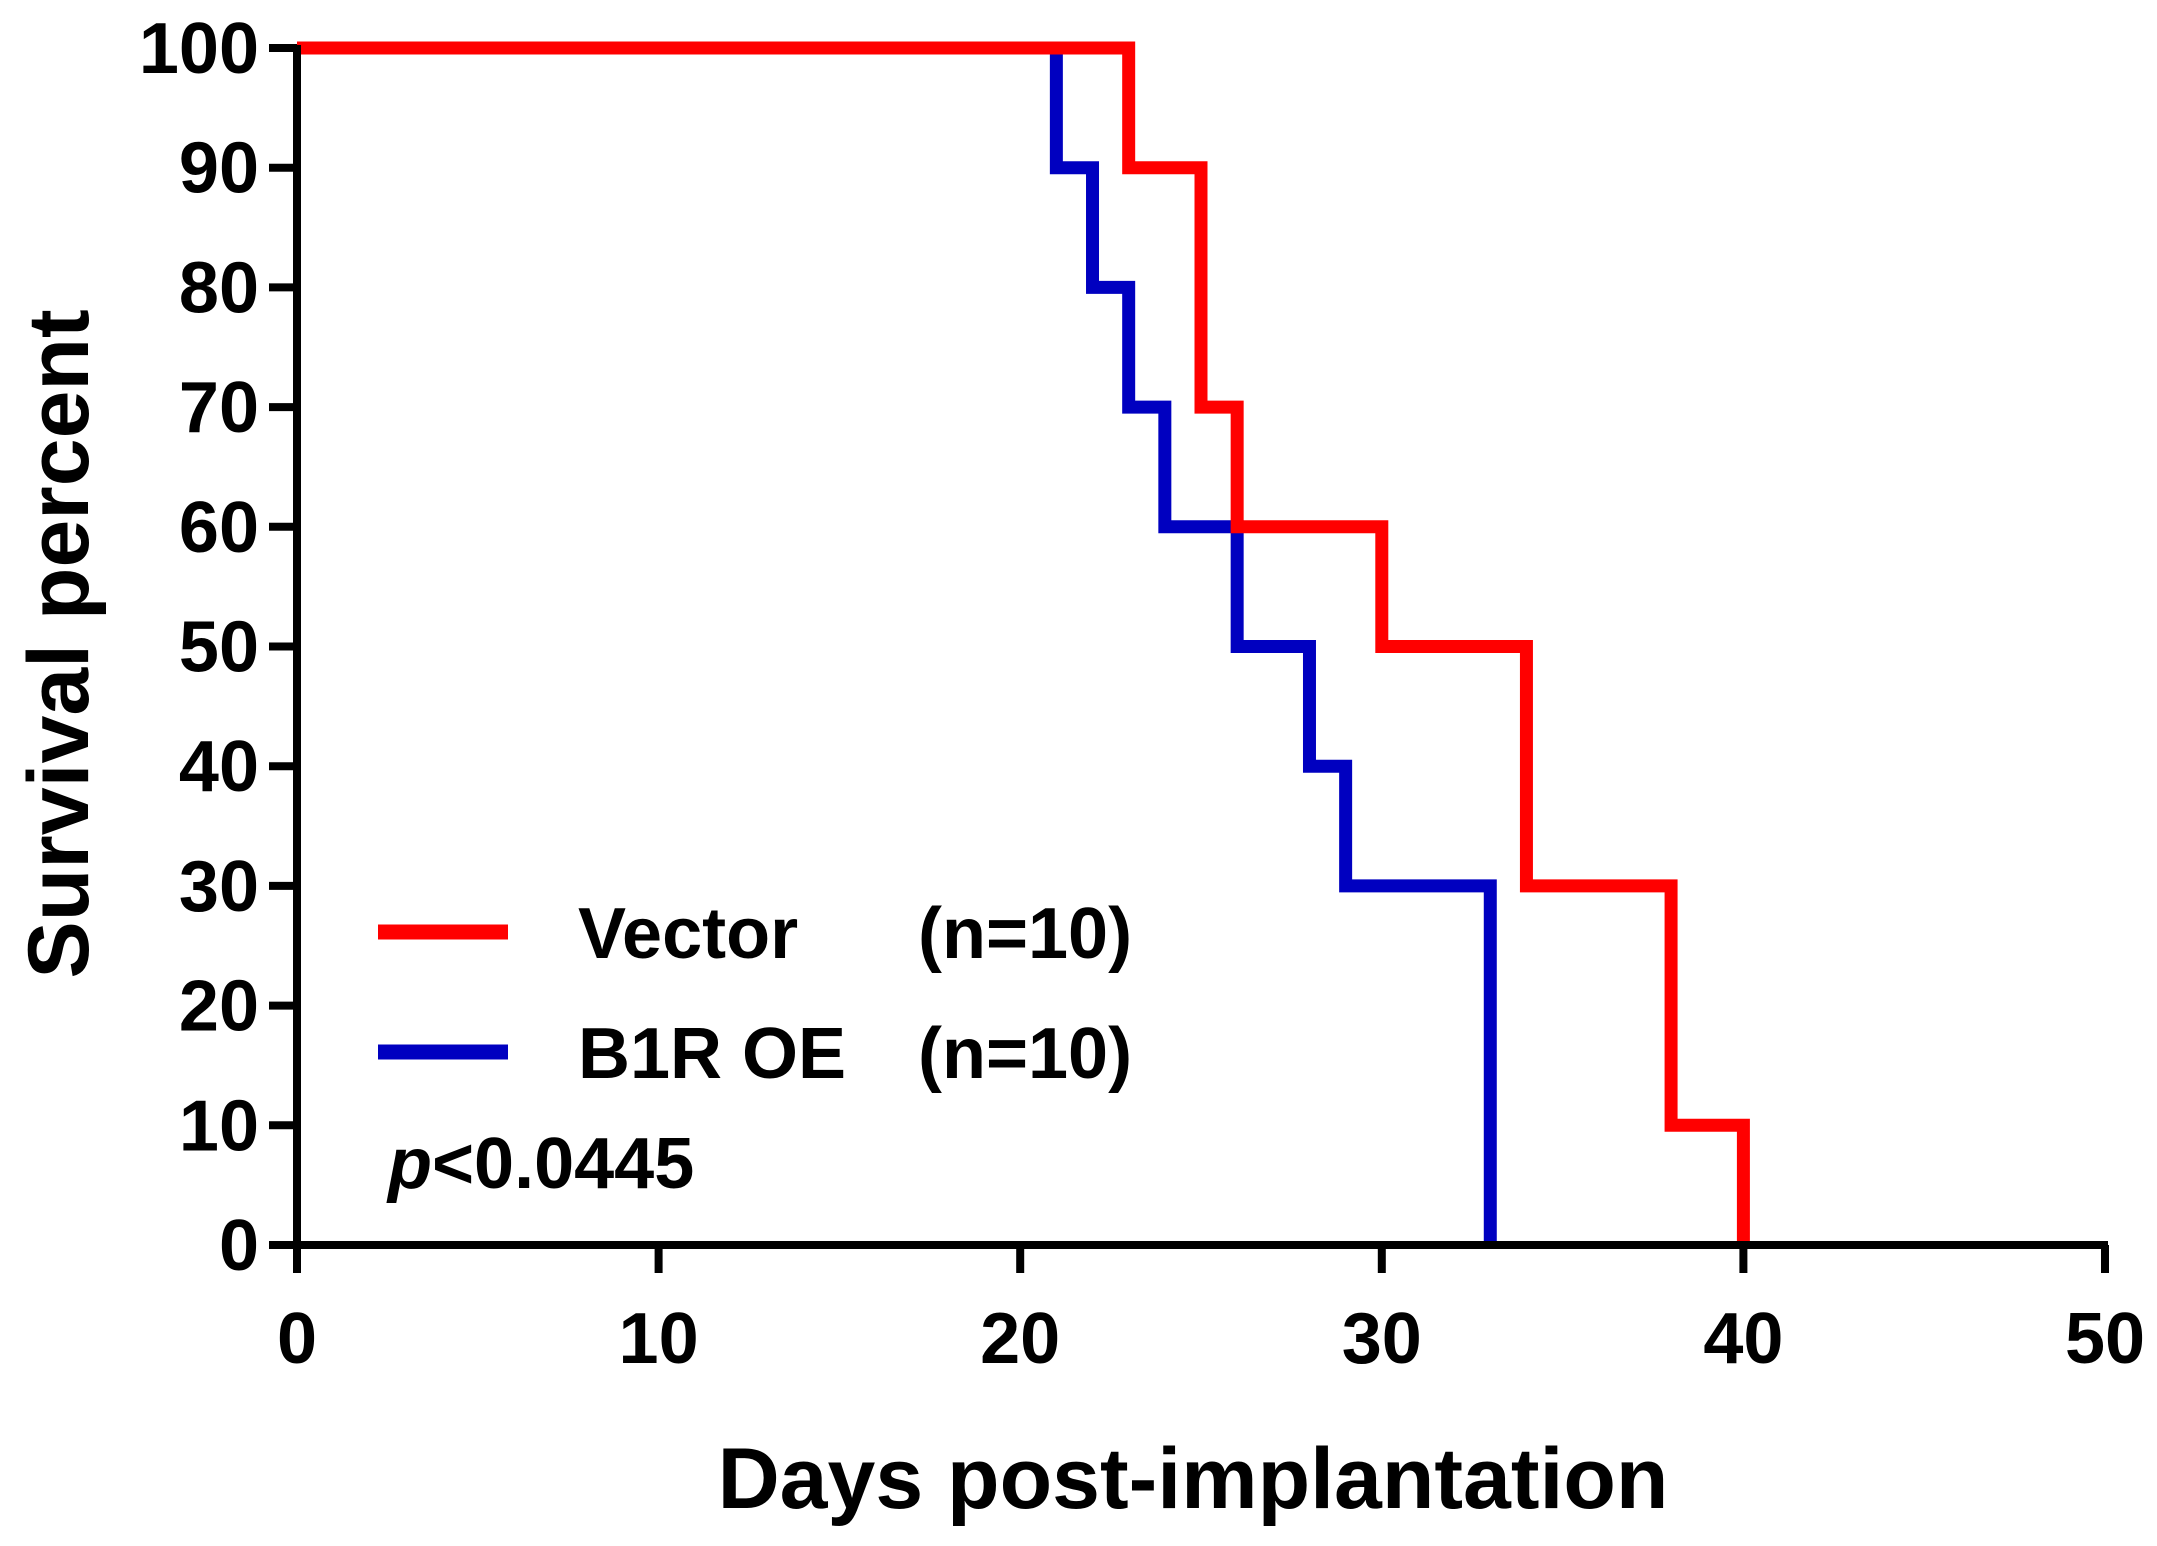  I want to click on y-tick-label-0: 0, so click(239, 1246).